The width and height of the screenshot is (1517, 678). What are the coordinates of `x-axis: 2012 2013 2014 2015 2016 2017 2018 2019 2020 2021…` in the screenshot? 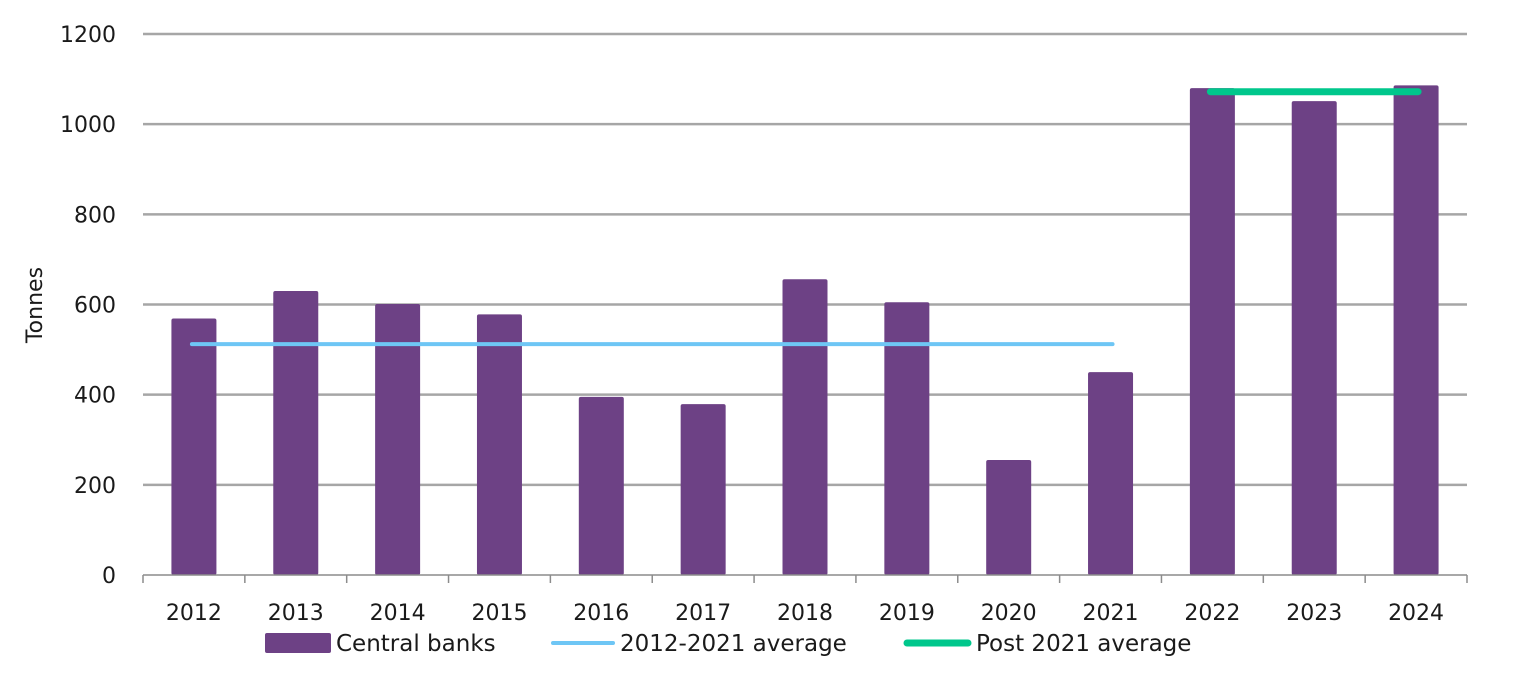 It's located at (805, 600).